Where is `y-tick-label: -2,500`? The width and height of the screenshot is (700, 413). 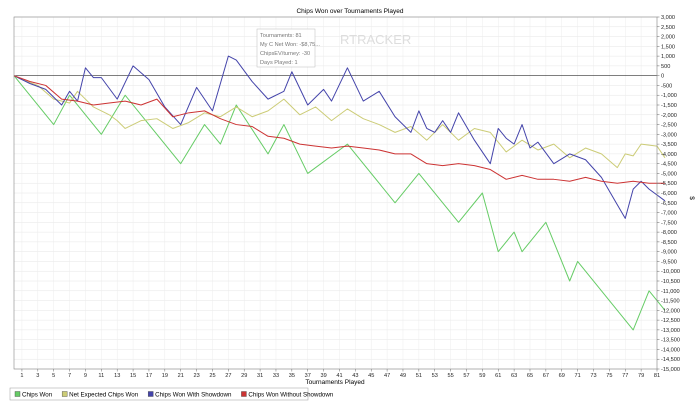
y-tick-label: -2,500 is located at coordinates (669, 126).